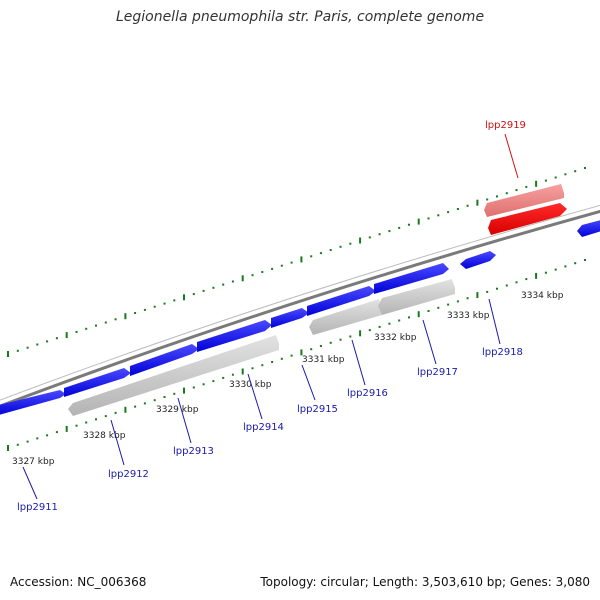 This screenshot has width=600, height=600. Describe the element at coordinates (411, 278) in the screenshot. I see `gene-lpp2917` at that location.